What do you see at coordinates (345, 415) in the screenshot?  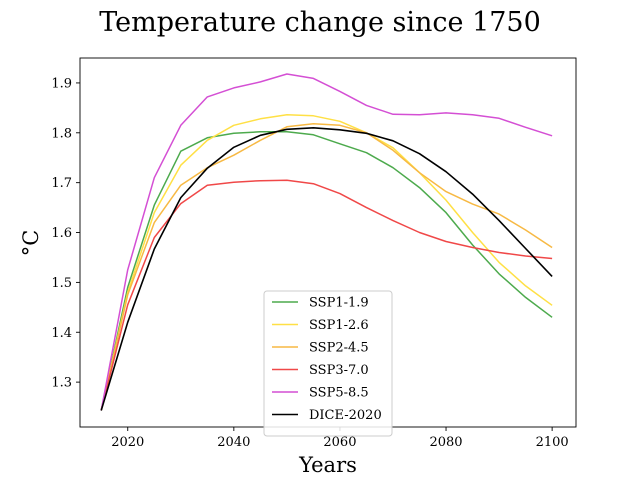 I see `legend-label-dice-2020: DICE-2020` at bounding box center [345, 415].